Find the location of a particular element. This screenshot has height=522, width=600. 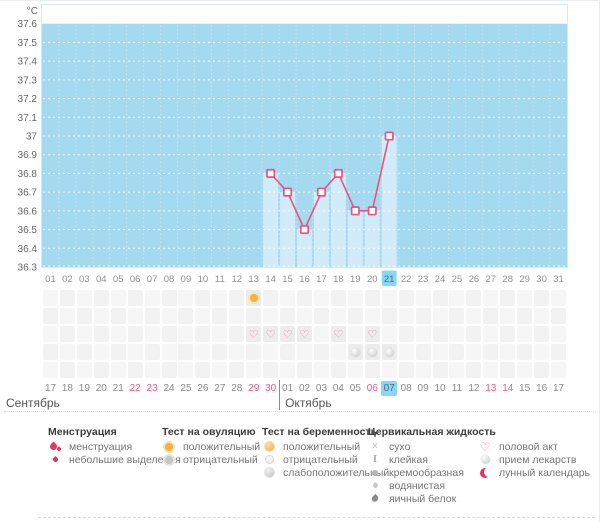

cycle-day-label: 17 is located at coordinates (321, 279).